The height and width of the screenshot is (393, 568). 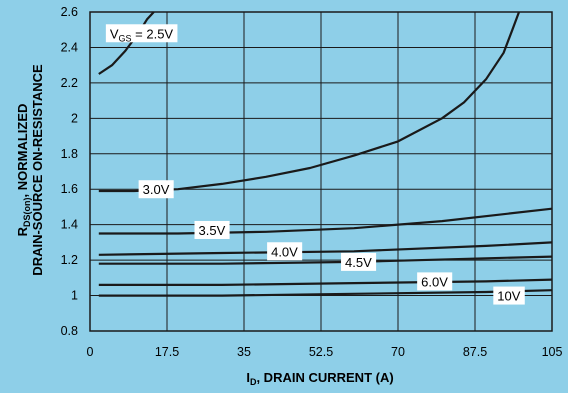 I want to click on y-axis-title-line1: RDS(on), NORMALIZED, so click(x=23, y=170).